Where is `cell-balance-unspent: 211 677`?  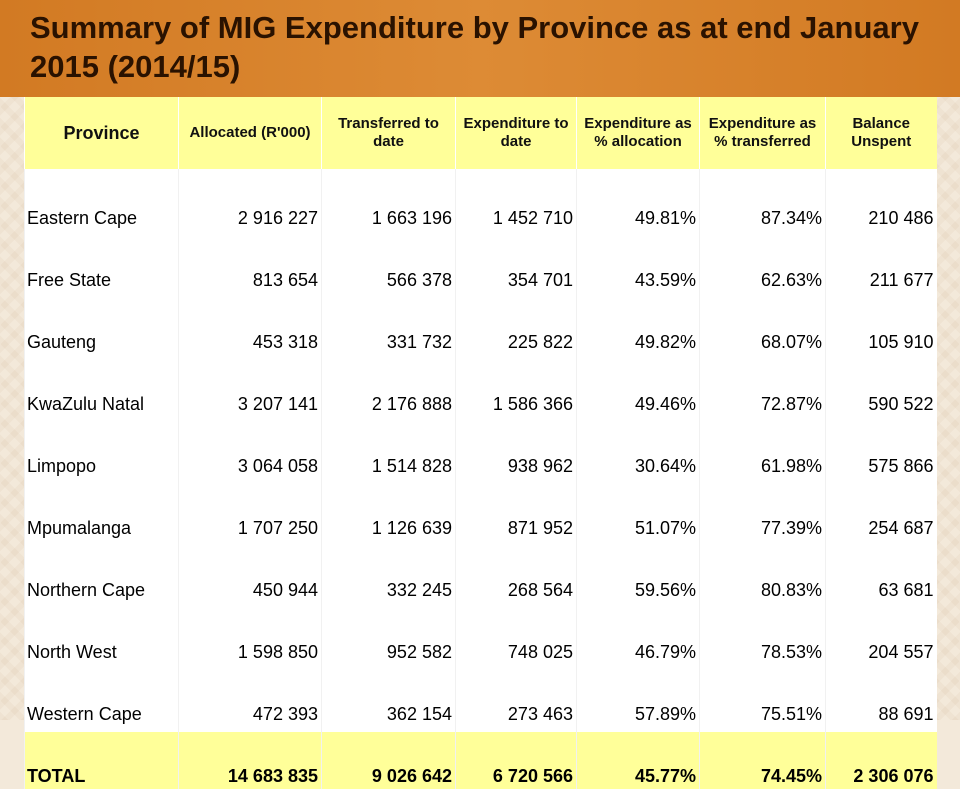 cell-balance-unspent: 211 677 is located at coordinates (881, 267).